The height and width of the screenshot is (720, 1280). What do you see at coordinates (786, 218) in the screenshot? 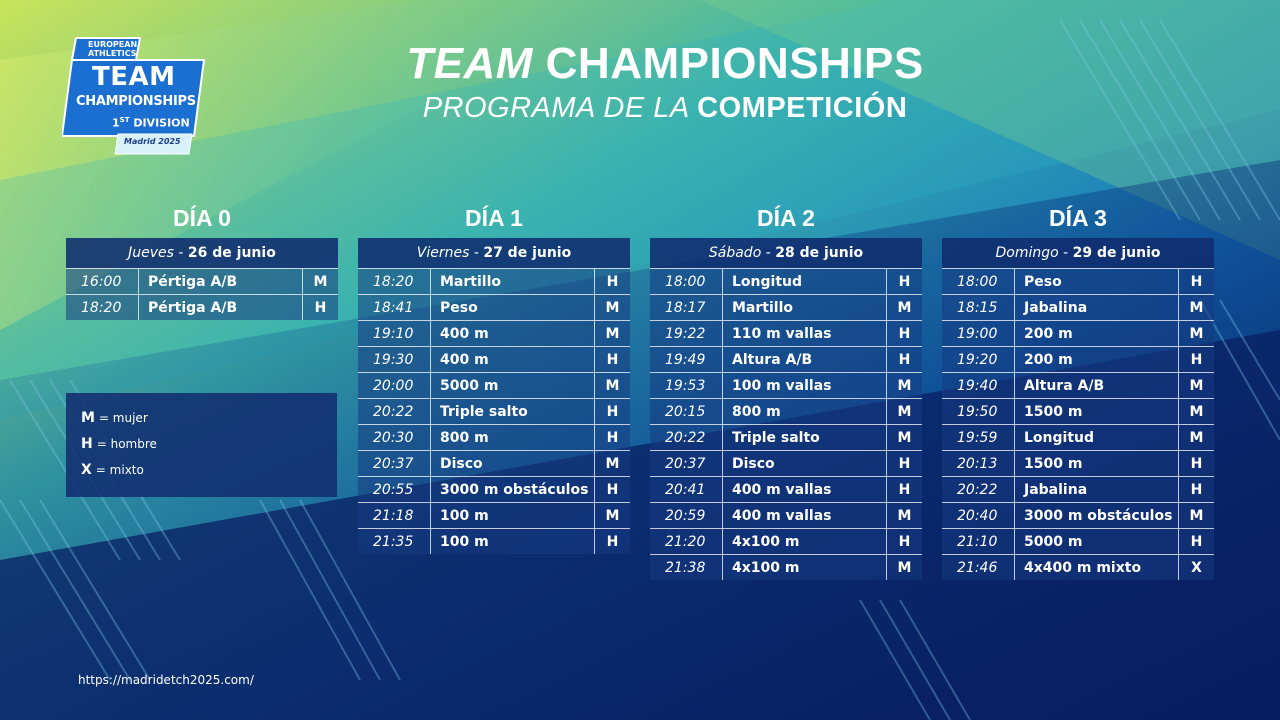
I see `day-title: DÍA 2` at bounding box center [786, 218].